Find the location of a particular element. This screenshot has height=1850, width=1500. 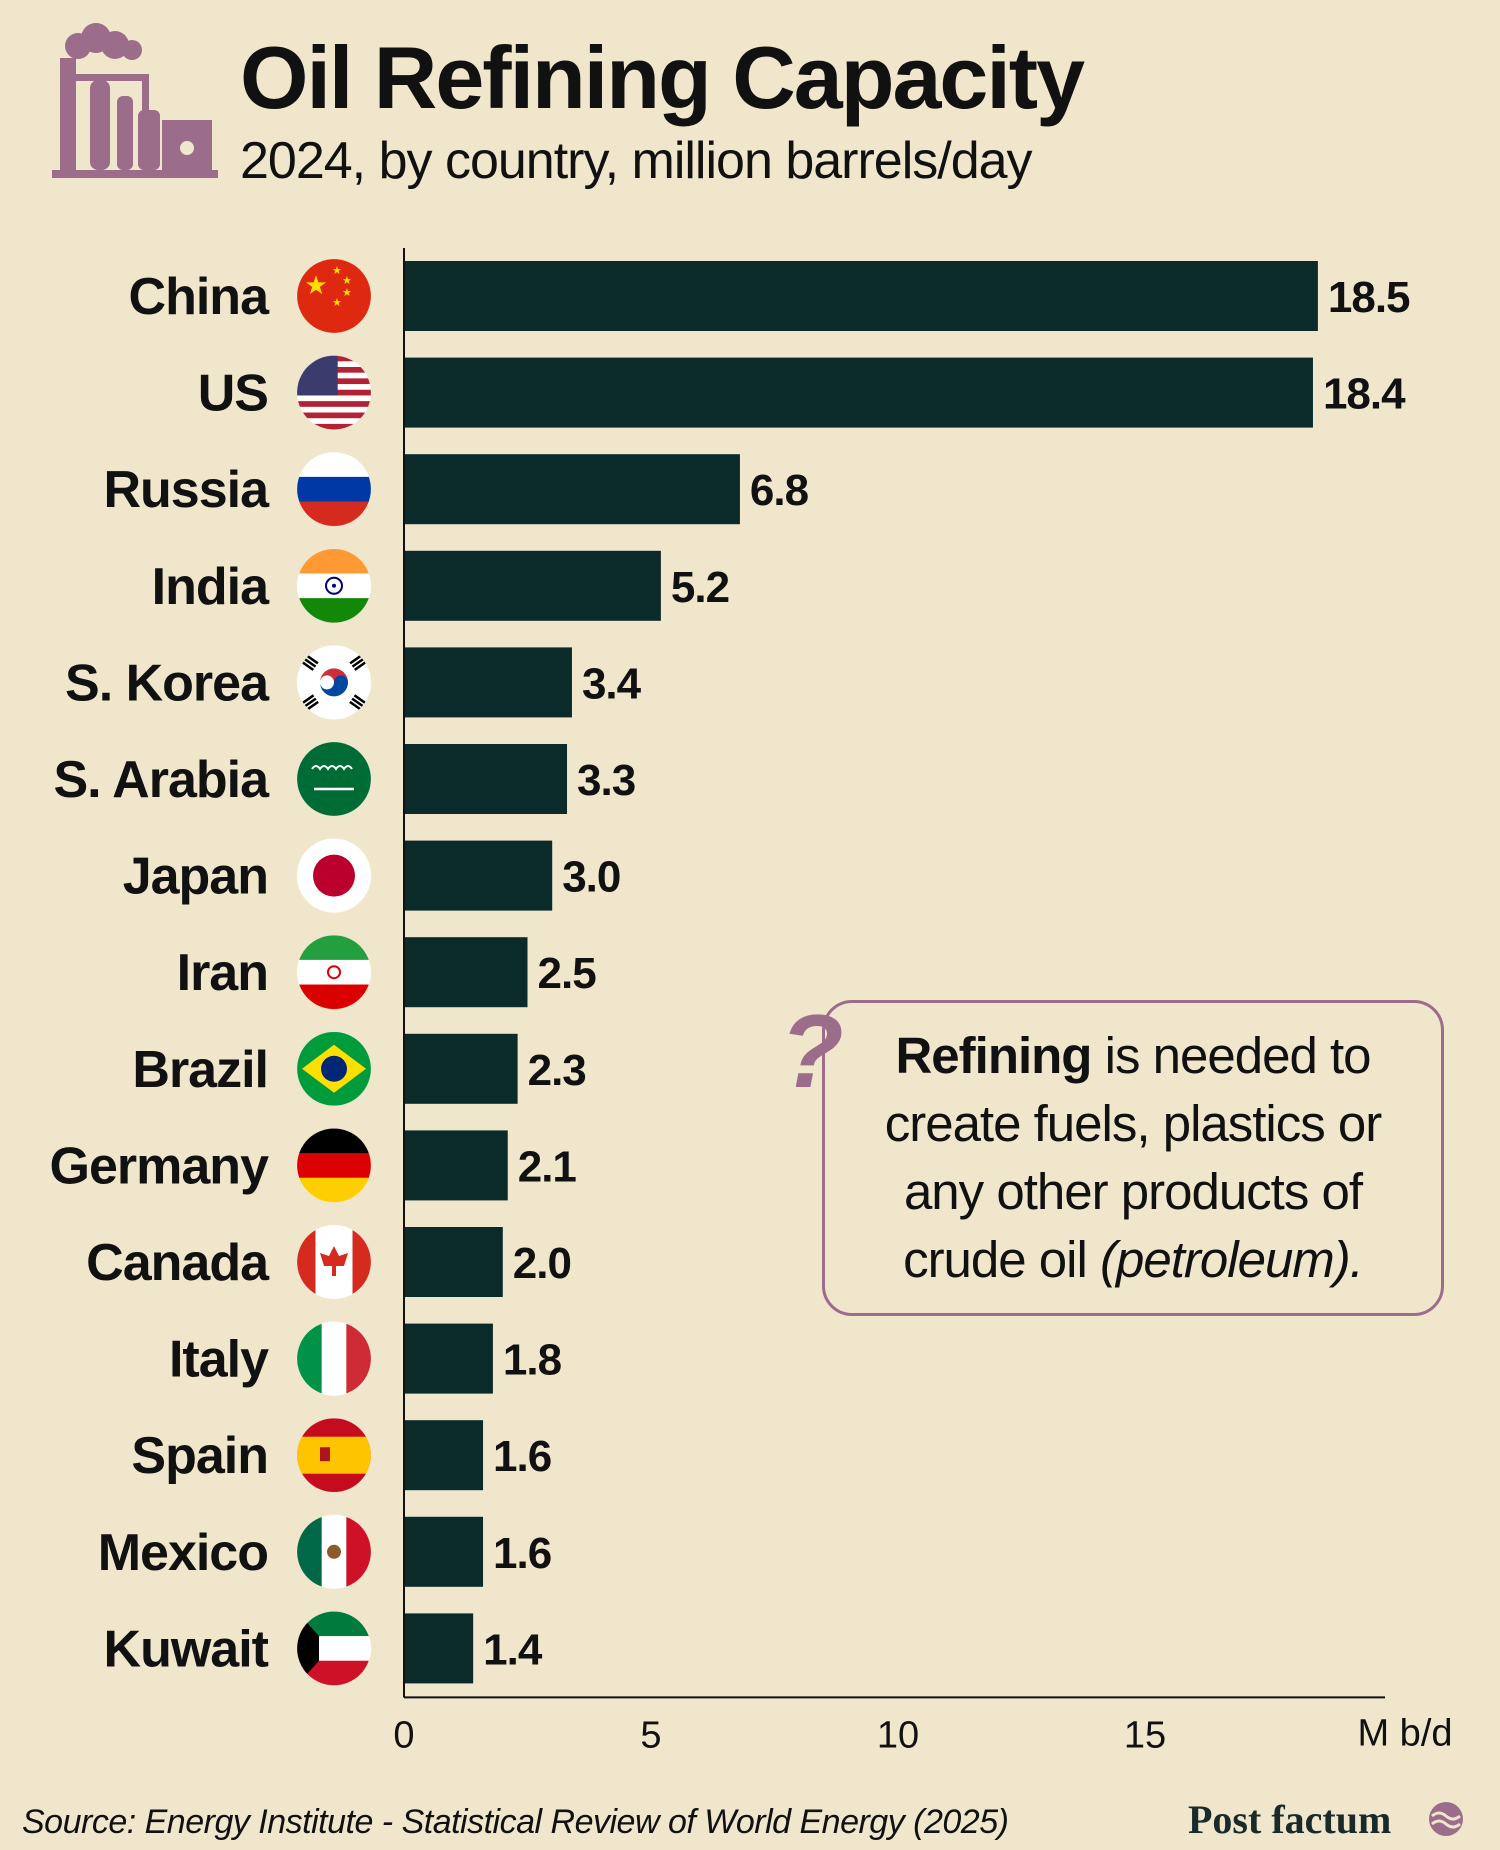

value-label: 6.8 is located at coordinates (779, 490).